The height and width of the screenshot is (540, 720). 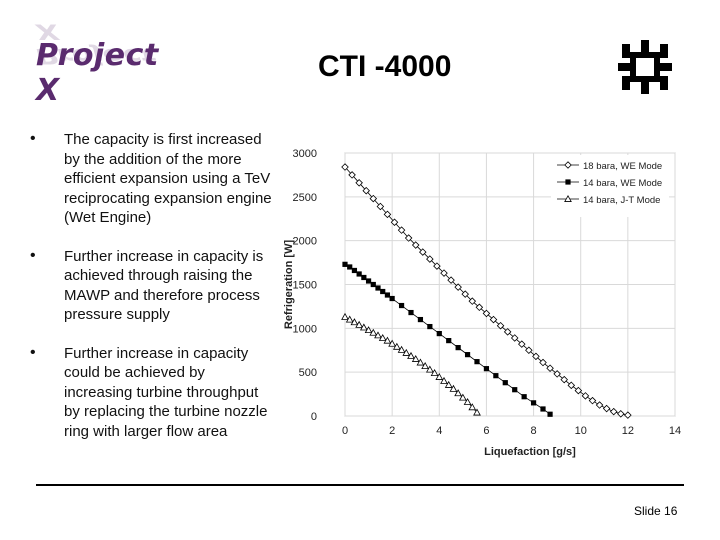 What do you see at coordinates (314, 417) in the screenshot?
I see `y-tick-label: 0` at bounding box center [314, 417].